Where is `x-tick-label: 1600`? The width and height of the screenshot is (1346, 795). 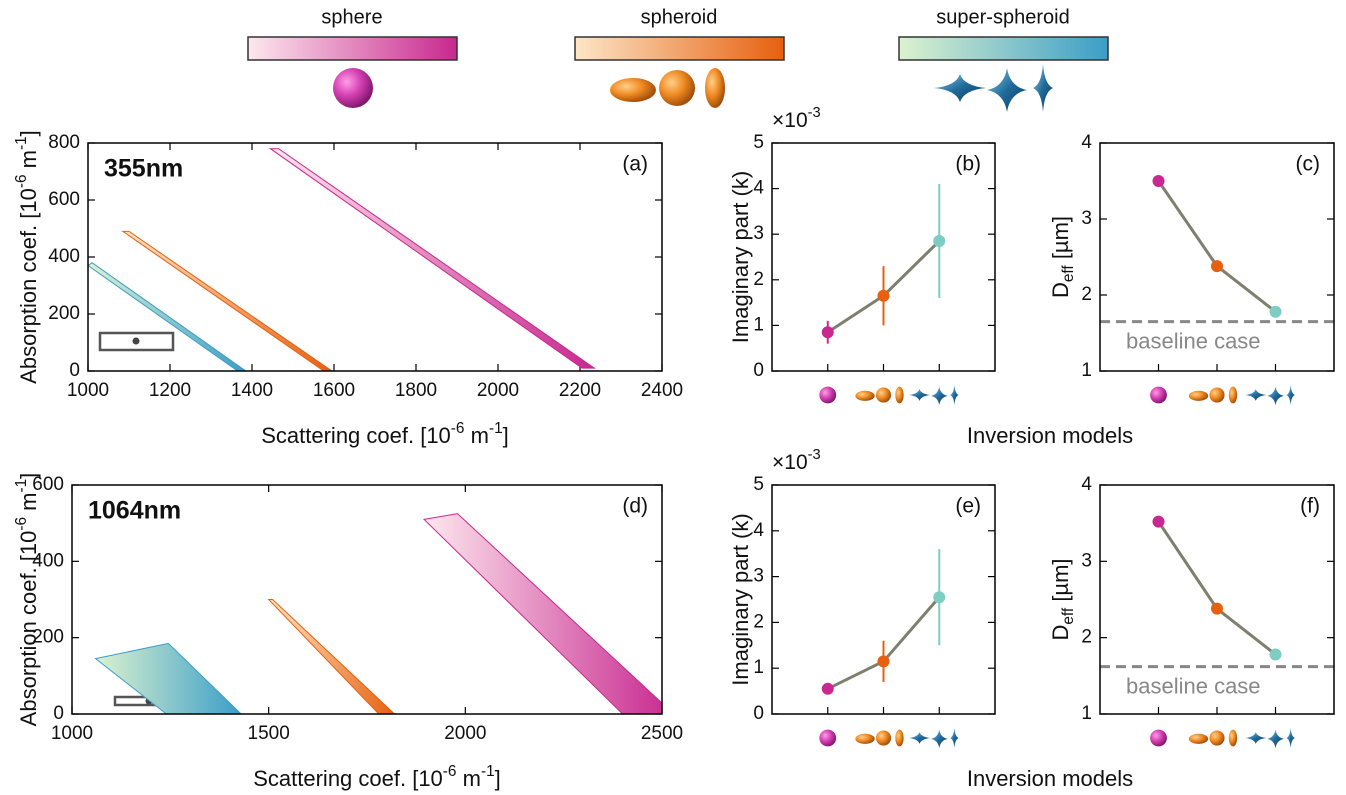
x-tick-label: 1600 is located at coordinates (334, 390).